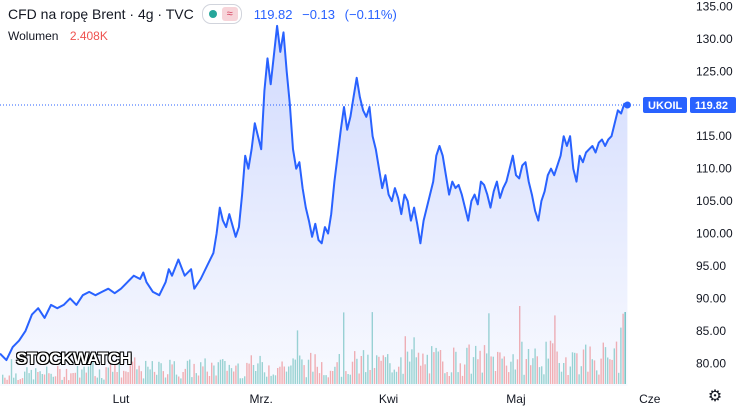 Image resolution: width=741 pixels, height=412 pixels. Describe the element at coordinates (714, 169) in the screenshot. I see `y-tick-label: 110.00` at that location.